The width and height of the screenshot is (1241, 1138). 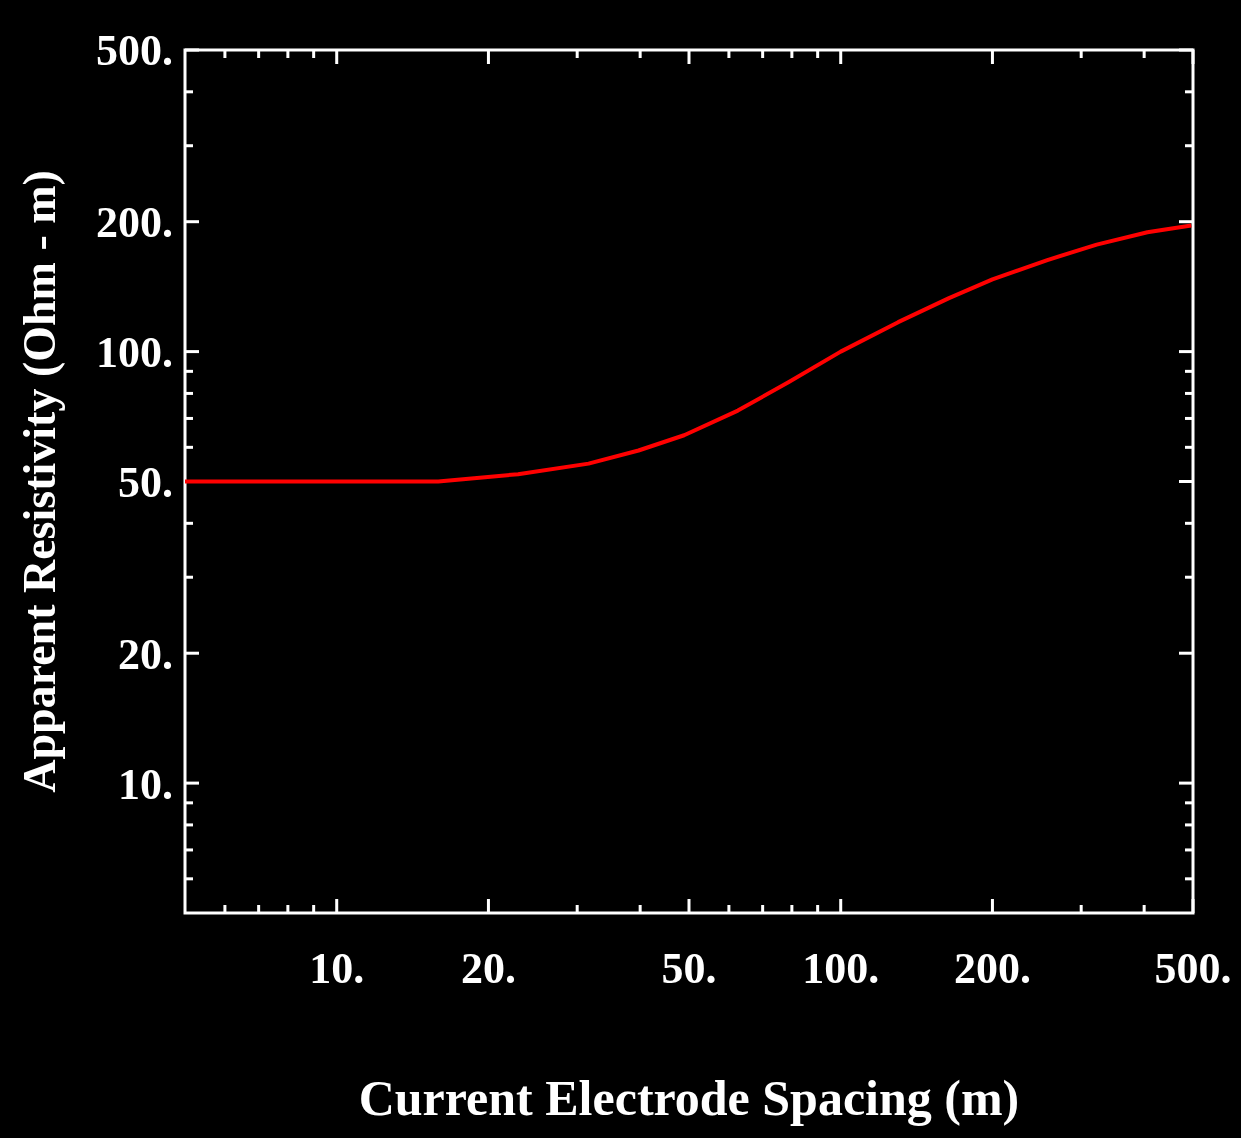 What do you see at coordinates (145, 784) in the screenshot?
I see `y-tick-label: 10.` at bounding box center [145, 784].